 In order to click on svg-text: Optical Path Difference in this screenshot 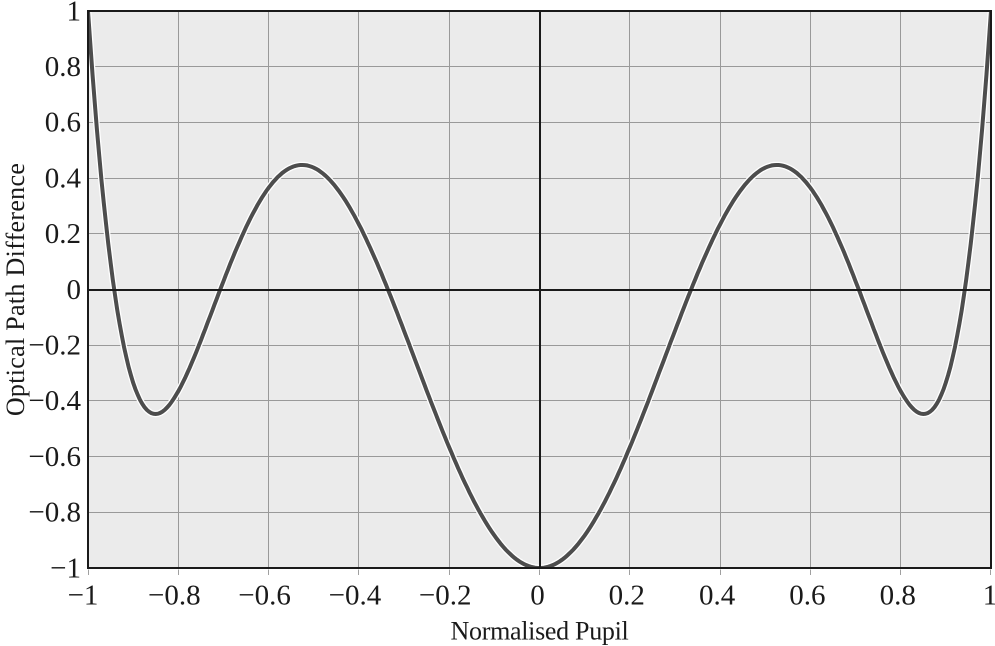, I will do `click(15, 289)`.